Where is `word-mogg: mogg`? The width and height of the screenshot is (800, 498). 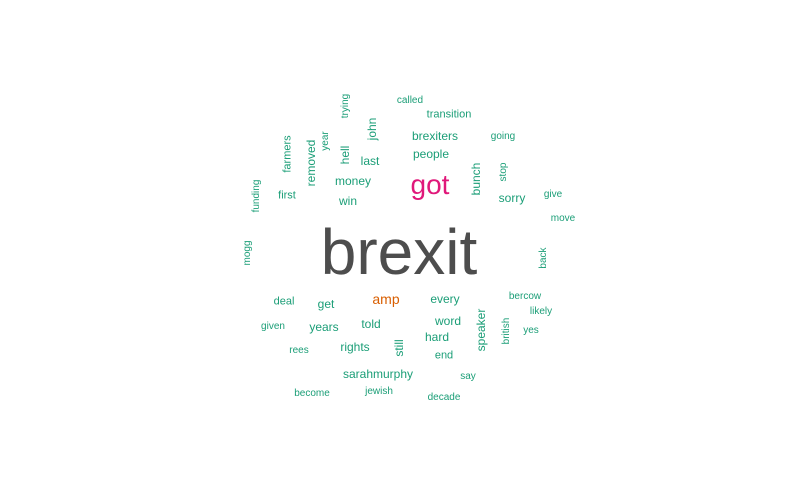 word-mogg: mogg is located at coordinates (247, 253).